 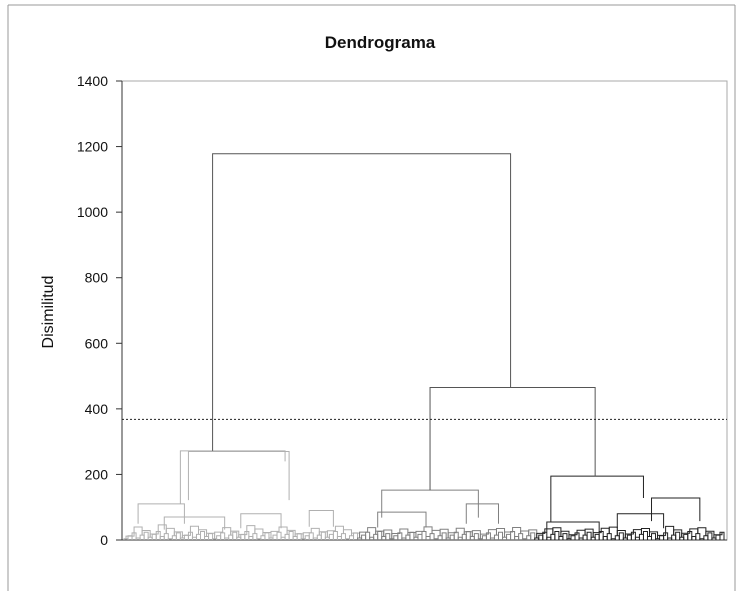 I want to click on y-tick-label: 800, so click(x=97, y=278).